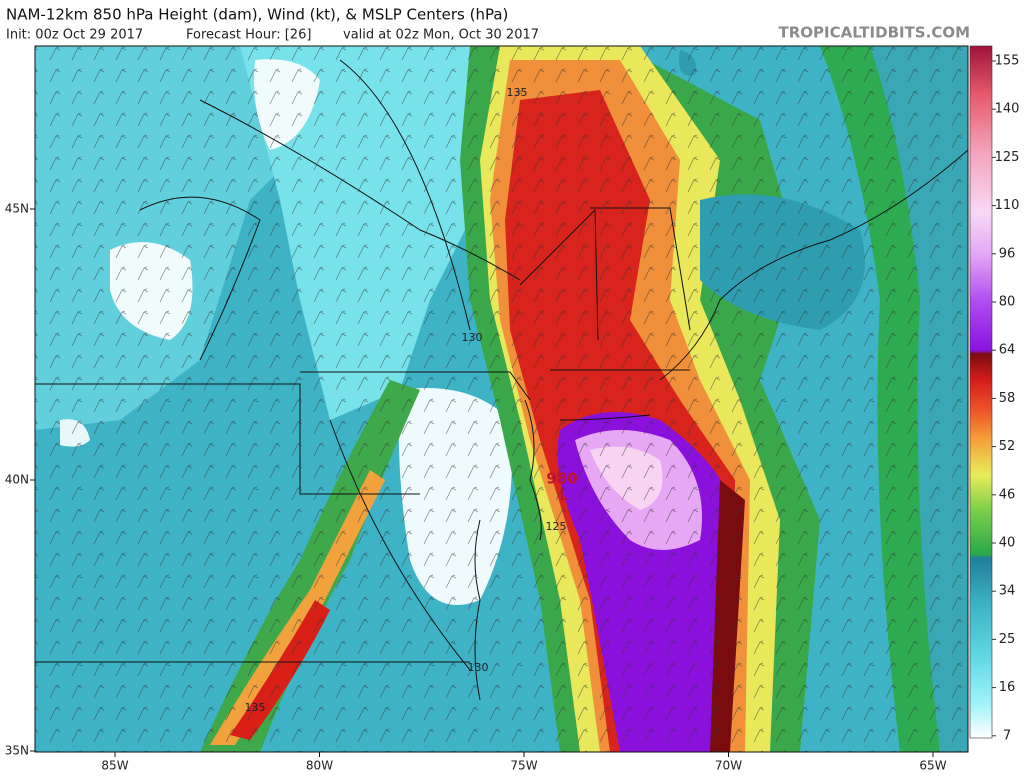  I want to click on contour-label: 125, so click(556, 526).